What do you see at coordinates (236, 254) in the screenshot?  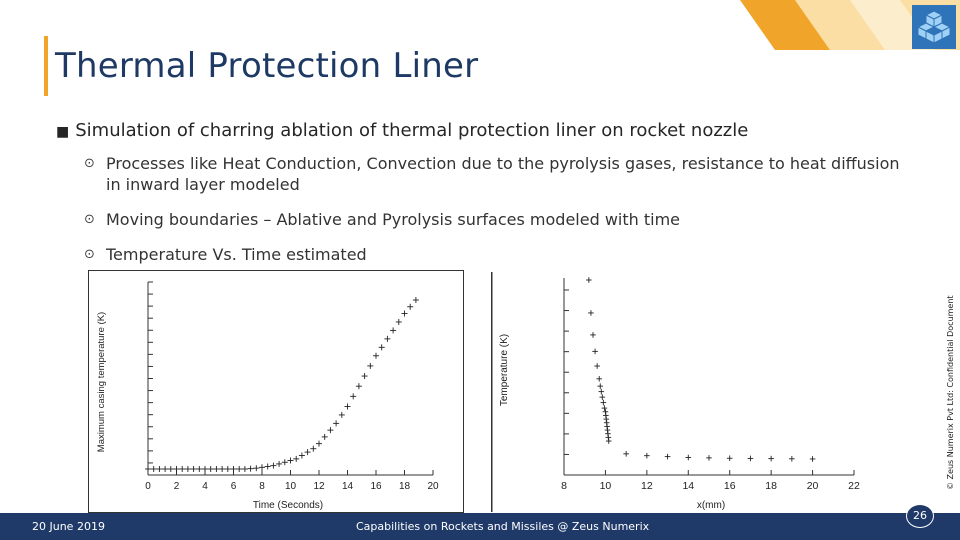 I see `sub-bullet-text: Temperature Vs. Time estimated` at bounding box center [236, 254].